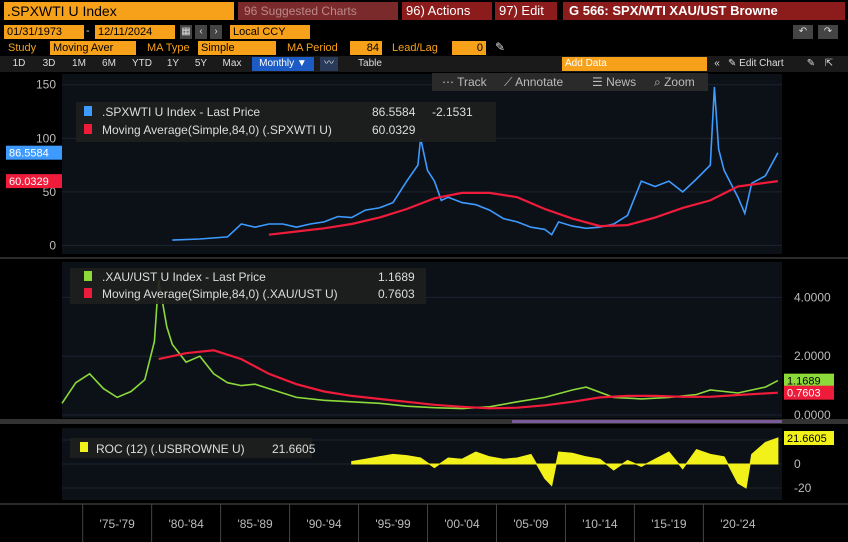 The image size is (848, 542). I want to click on y-tick-1-2: 4.0000, so click(812, 297).